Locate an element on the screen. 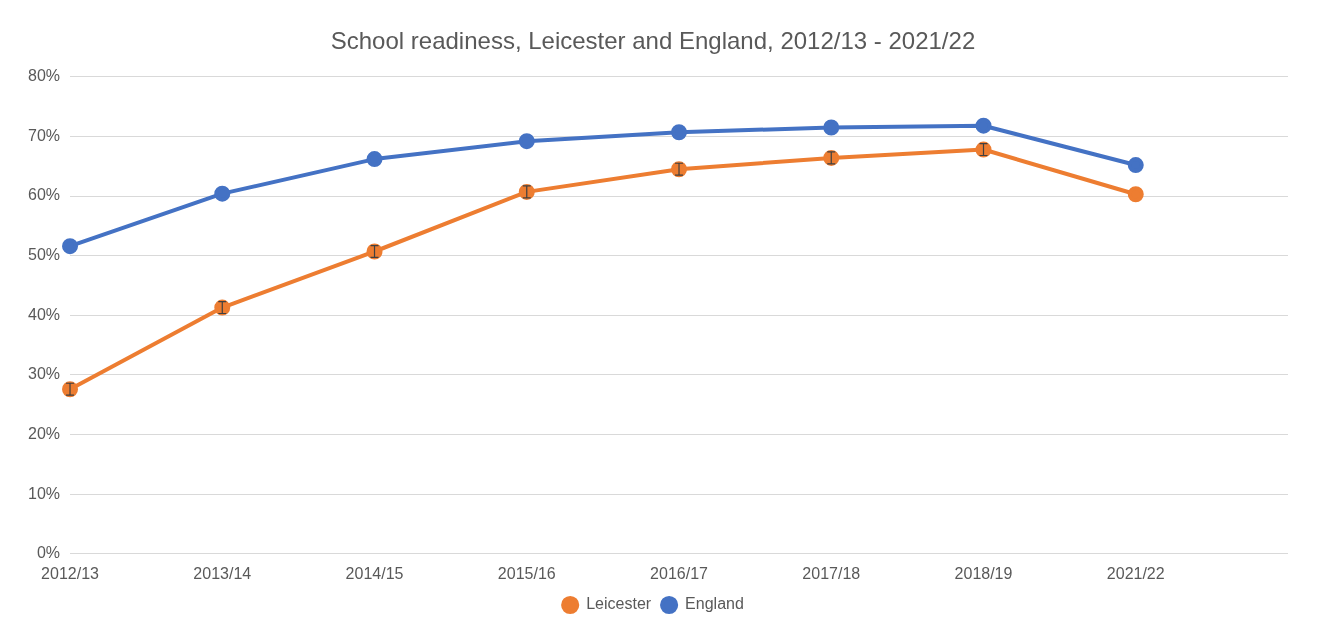  y-tick-label: 20% is located at coordinates (44, 433).